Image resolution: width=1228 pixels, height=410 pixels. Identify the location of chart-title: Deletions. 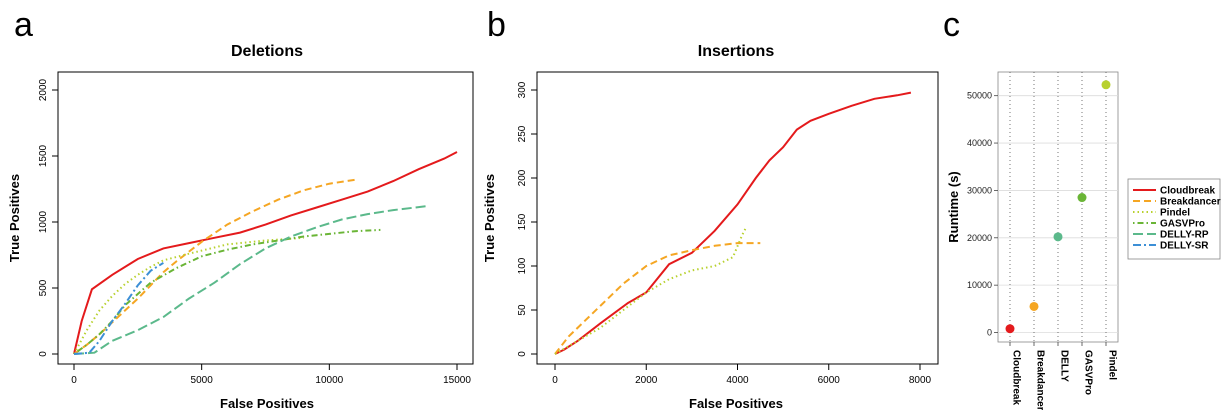
(267, 51).